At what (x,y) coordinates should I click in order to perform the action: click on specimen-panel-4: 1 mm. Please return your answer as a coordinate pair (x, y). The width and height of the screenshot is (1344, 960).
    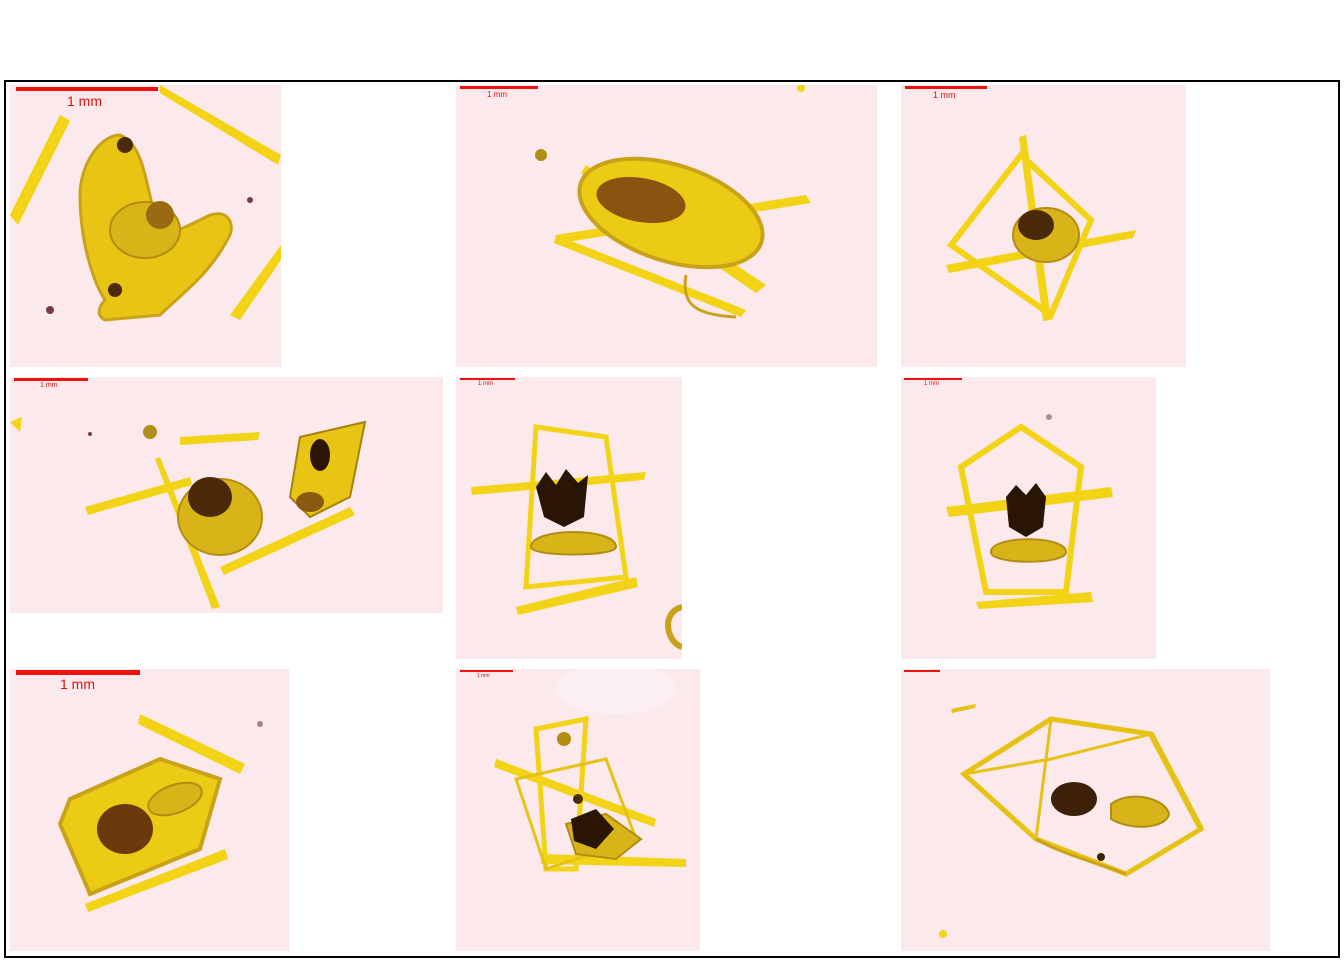
    Looking at the image, I should click on (226, 495).